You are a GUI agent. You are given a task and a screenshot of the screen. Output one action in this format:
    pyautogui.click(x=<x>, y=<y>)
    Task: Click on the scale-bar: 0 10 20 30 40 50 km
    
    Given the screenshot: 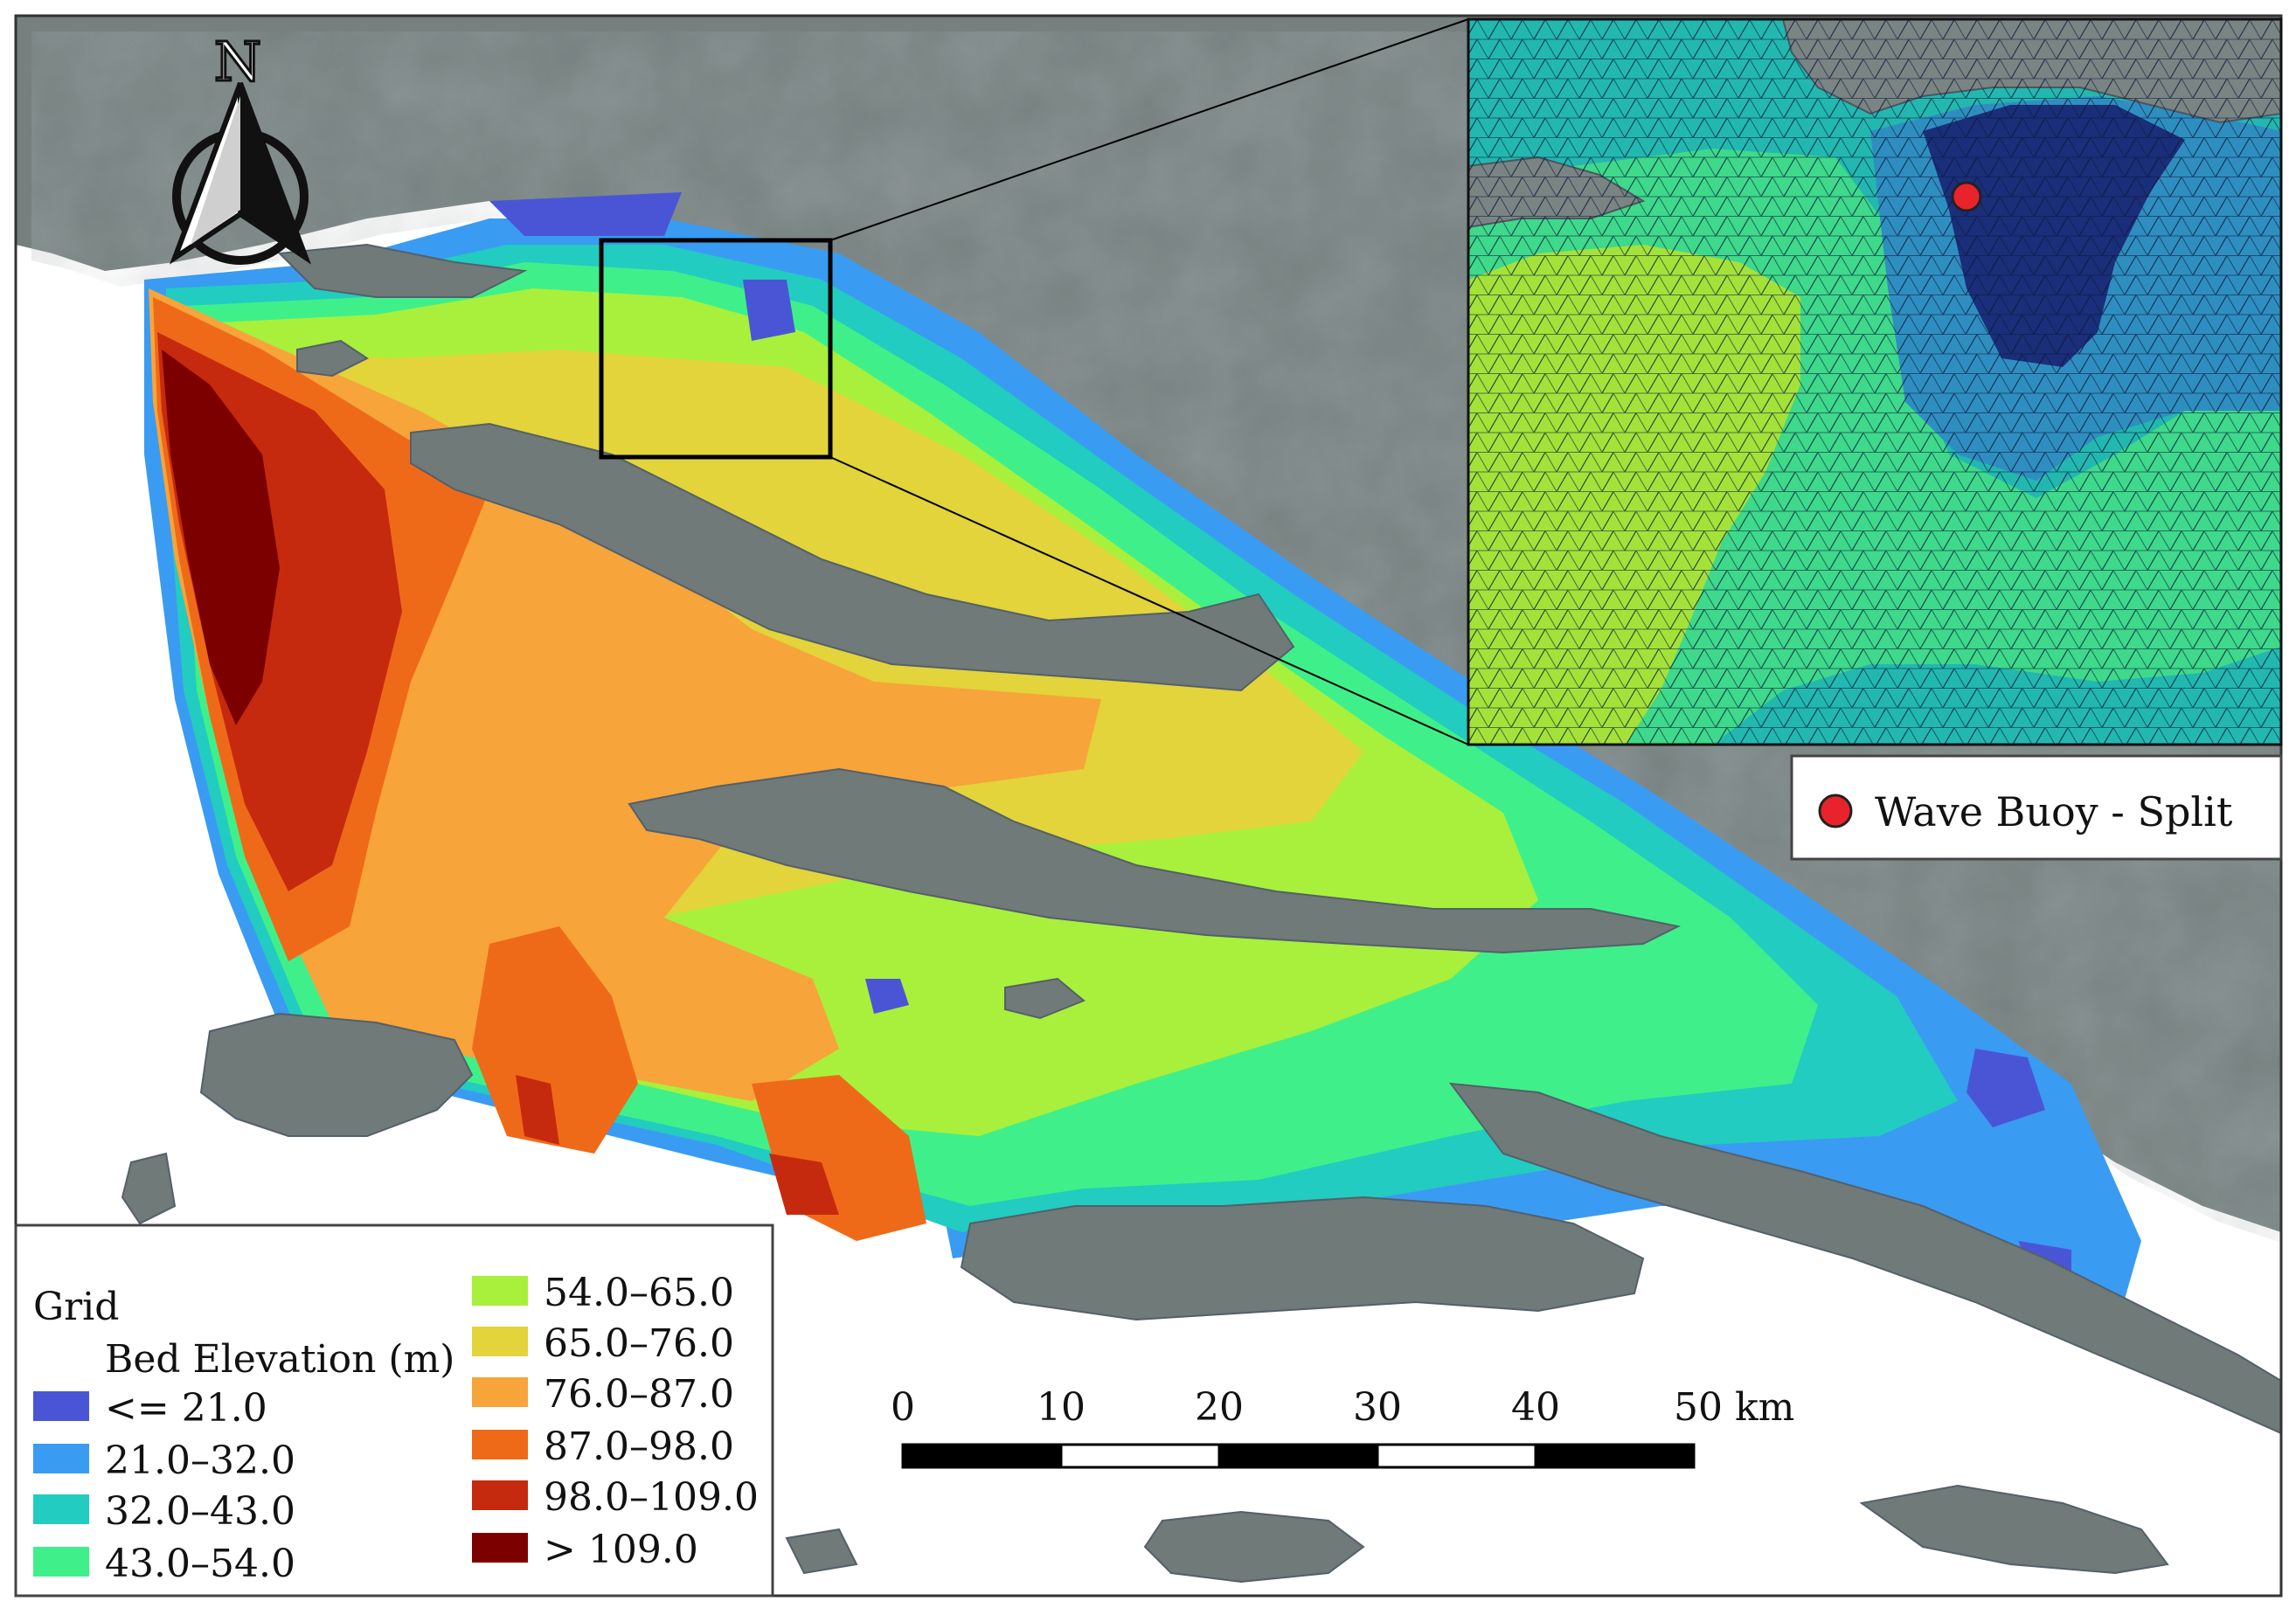 What is the action you would take?
    pyautogui.click(x=1342, y=1427)
    